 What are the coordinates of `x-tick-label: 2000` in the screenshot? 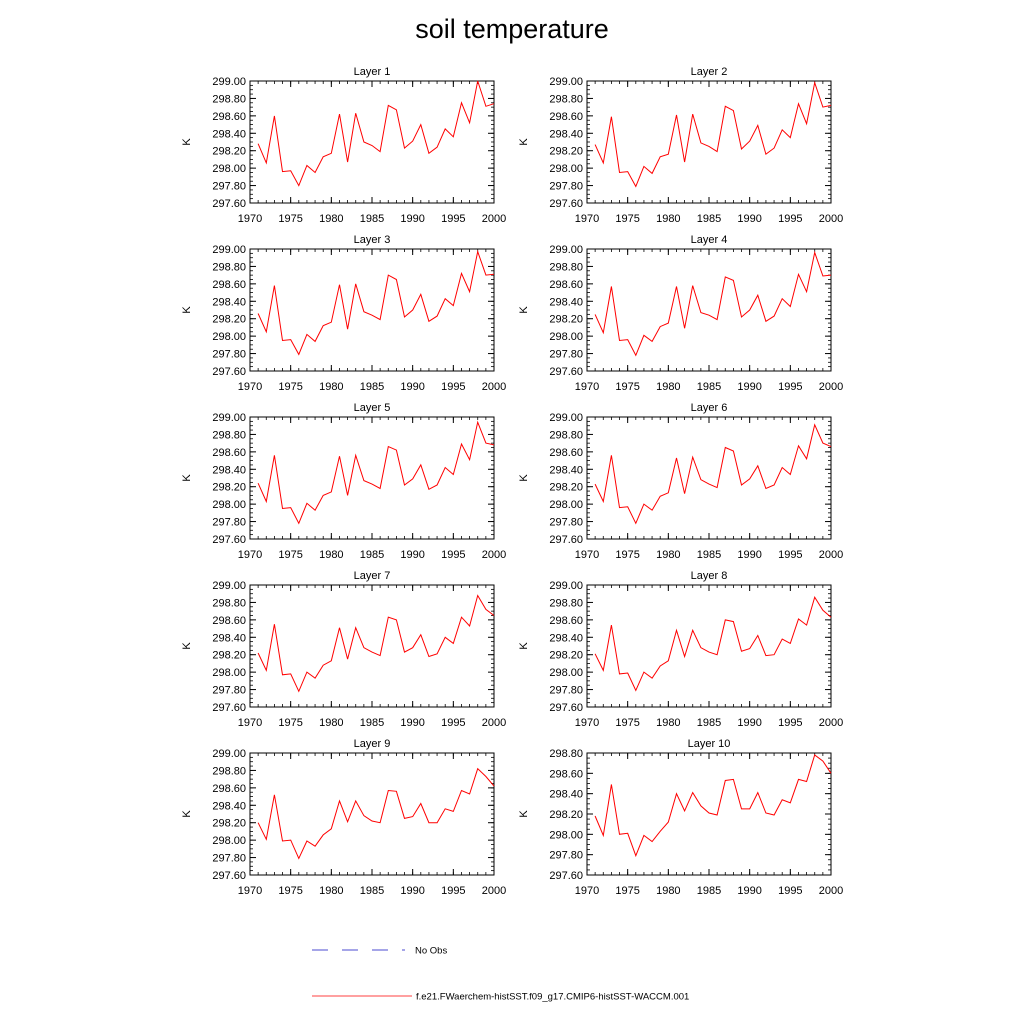 It's located at (831, 555).